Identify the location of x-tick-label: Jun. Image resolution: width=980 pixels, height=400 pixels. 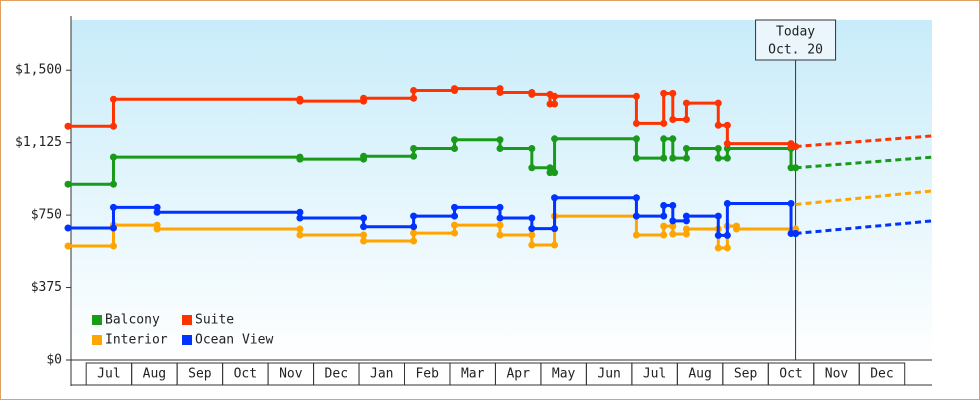
(608, 374).